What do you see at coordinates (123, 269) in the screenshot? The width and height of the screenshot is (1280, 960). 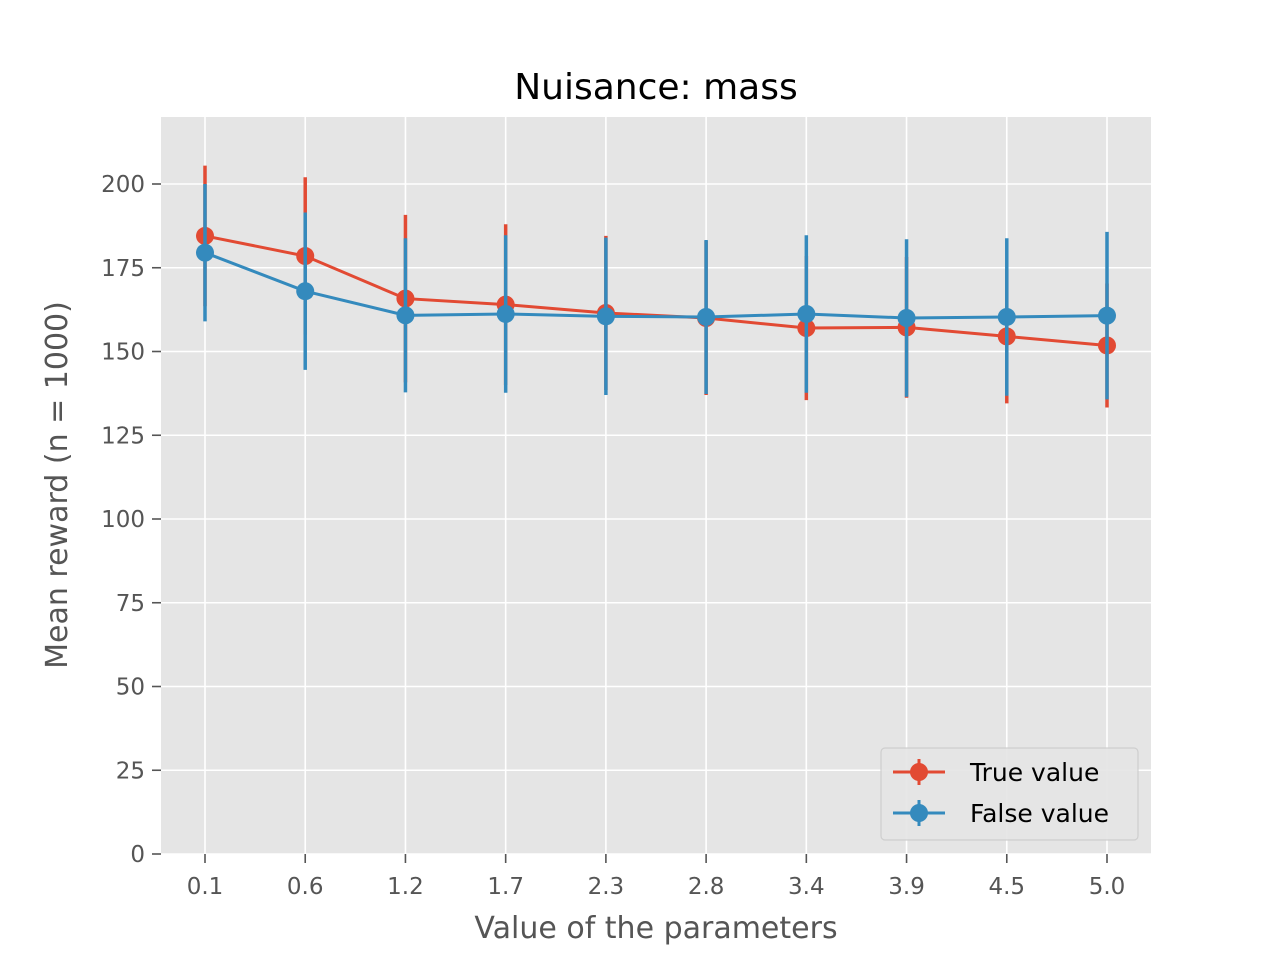 I see `y-tick-label: 175` at bounding box center [123, 269].